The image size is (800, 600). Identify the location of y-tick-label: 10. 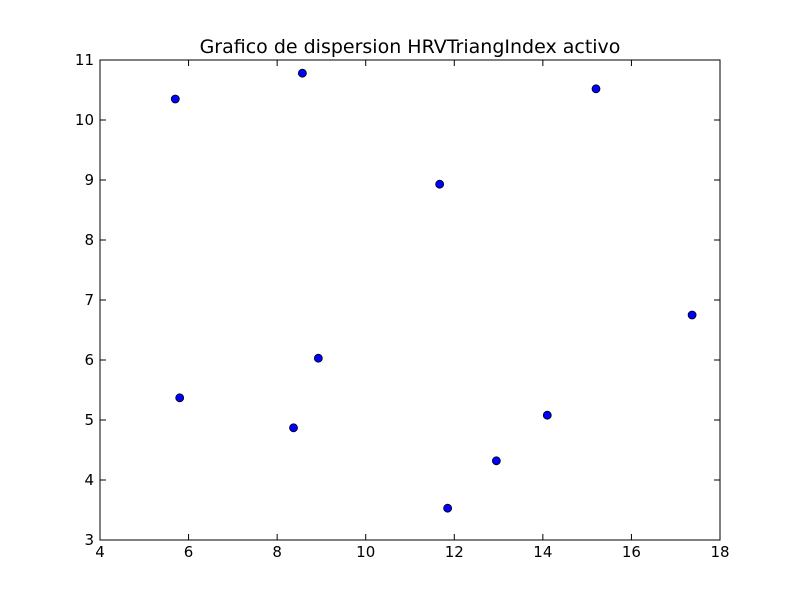
(84, 120).